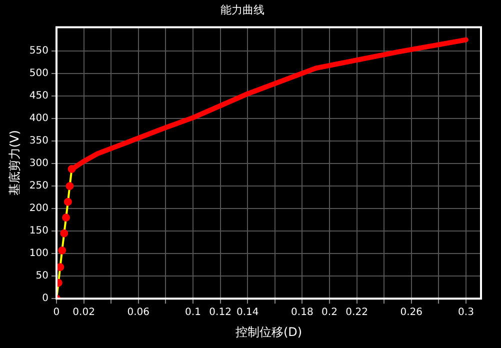  I want to click on x-tick-label: 0.26, so click(411, 312).